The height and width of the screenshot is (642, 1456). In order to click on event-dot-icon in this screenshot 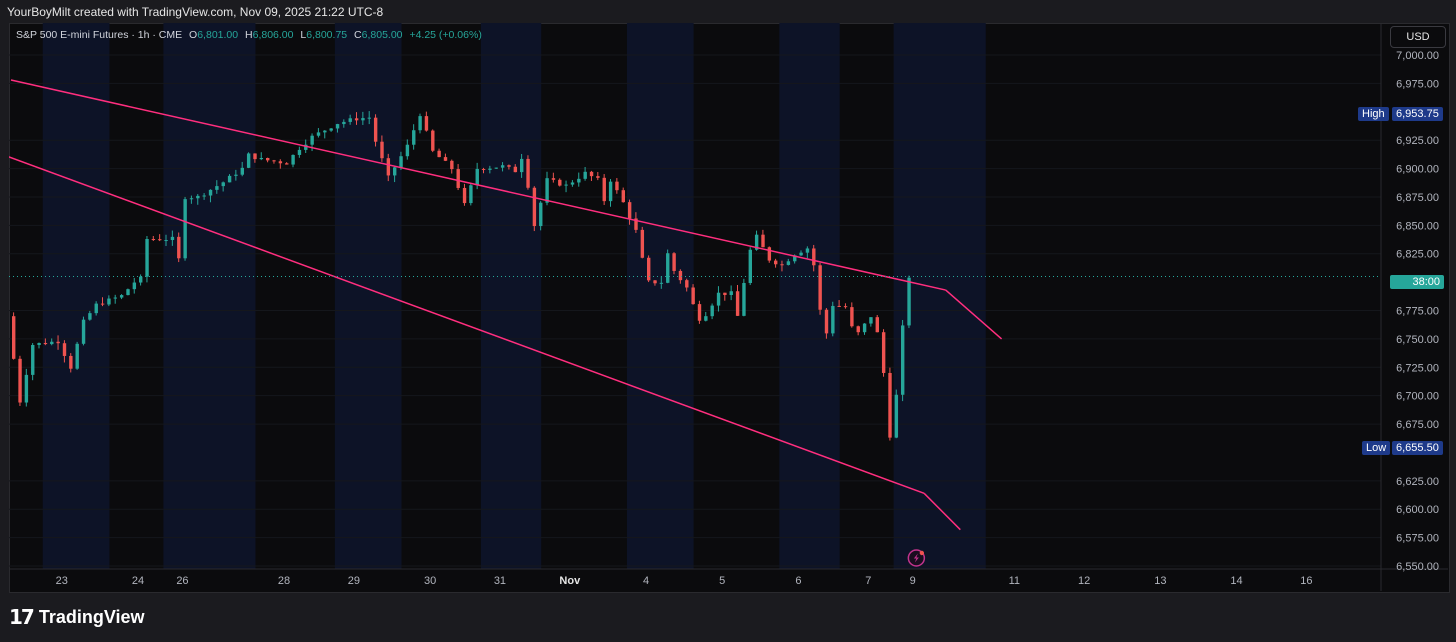, I will do `click(922, 553)`.